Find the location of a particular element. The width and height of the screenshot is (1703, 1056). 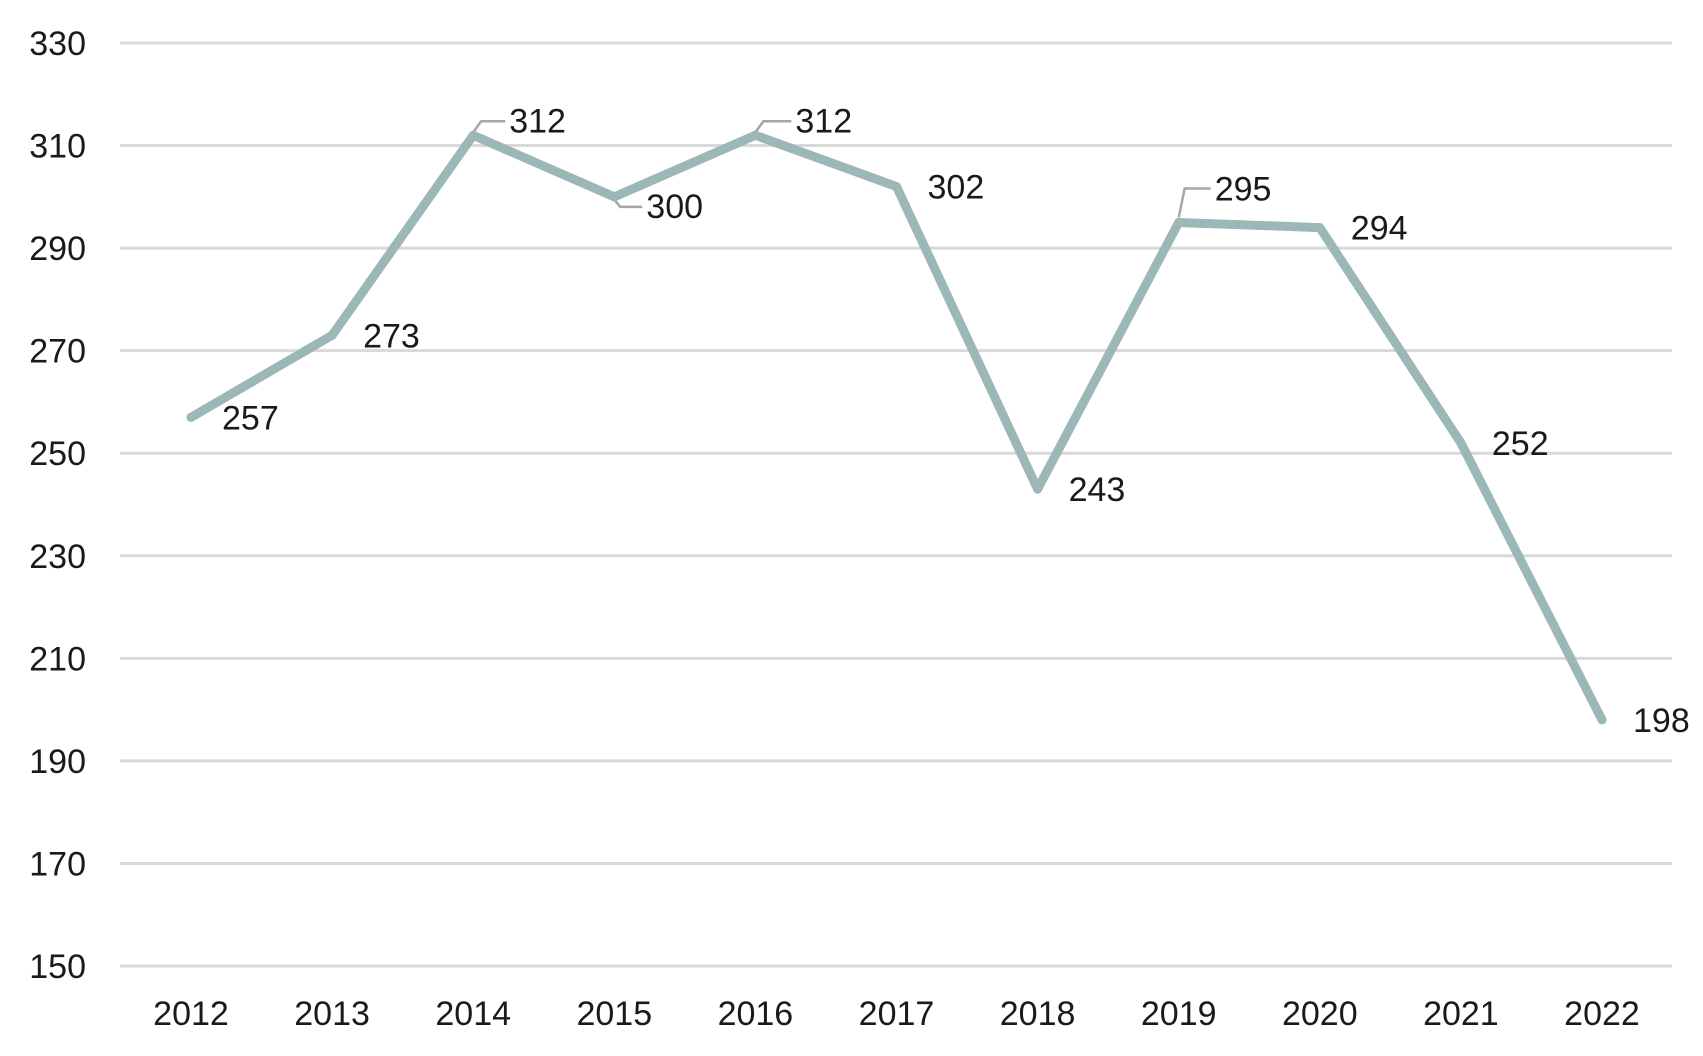

y-tick-label: 250 is located at coordinates (57, 454).